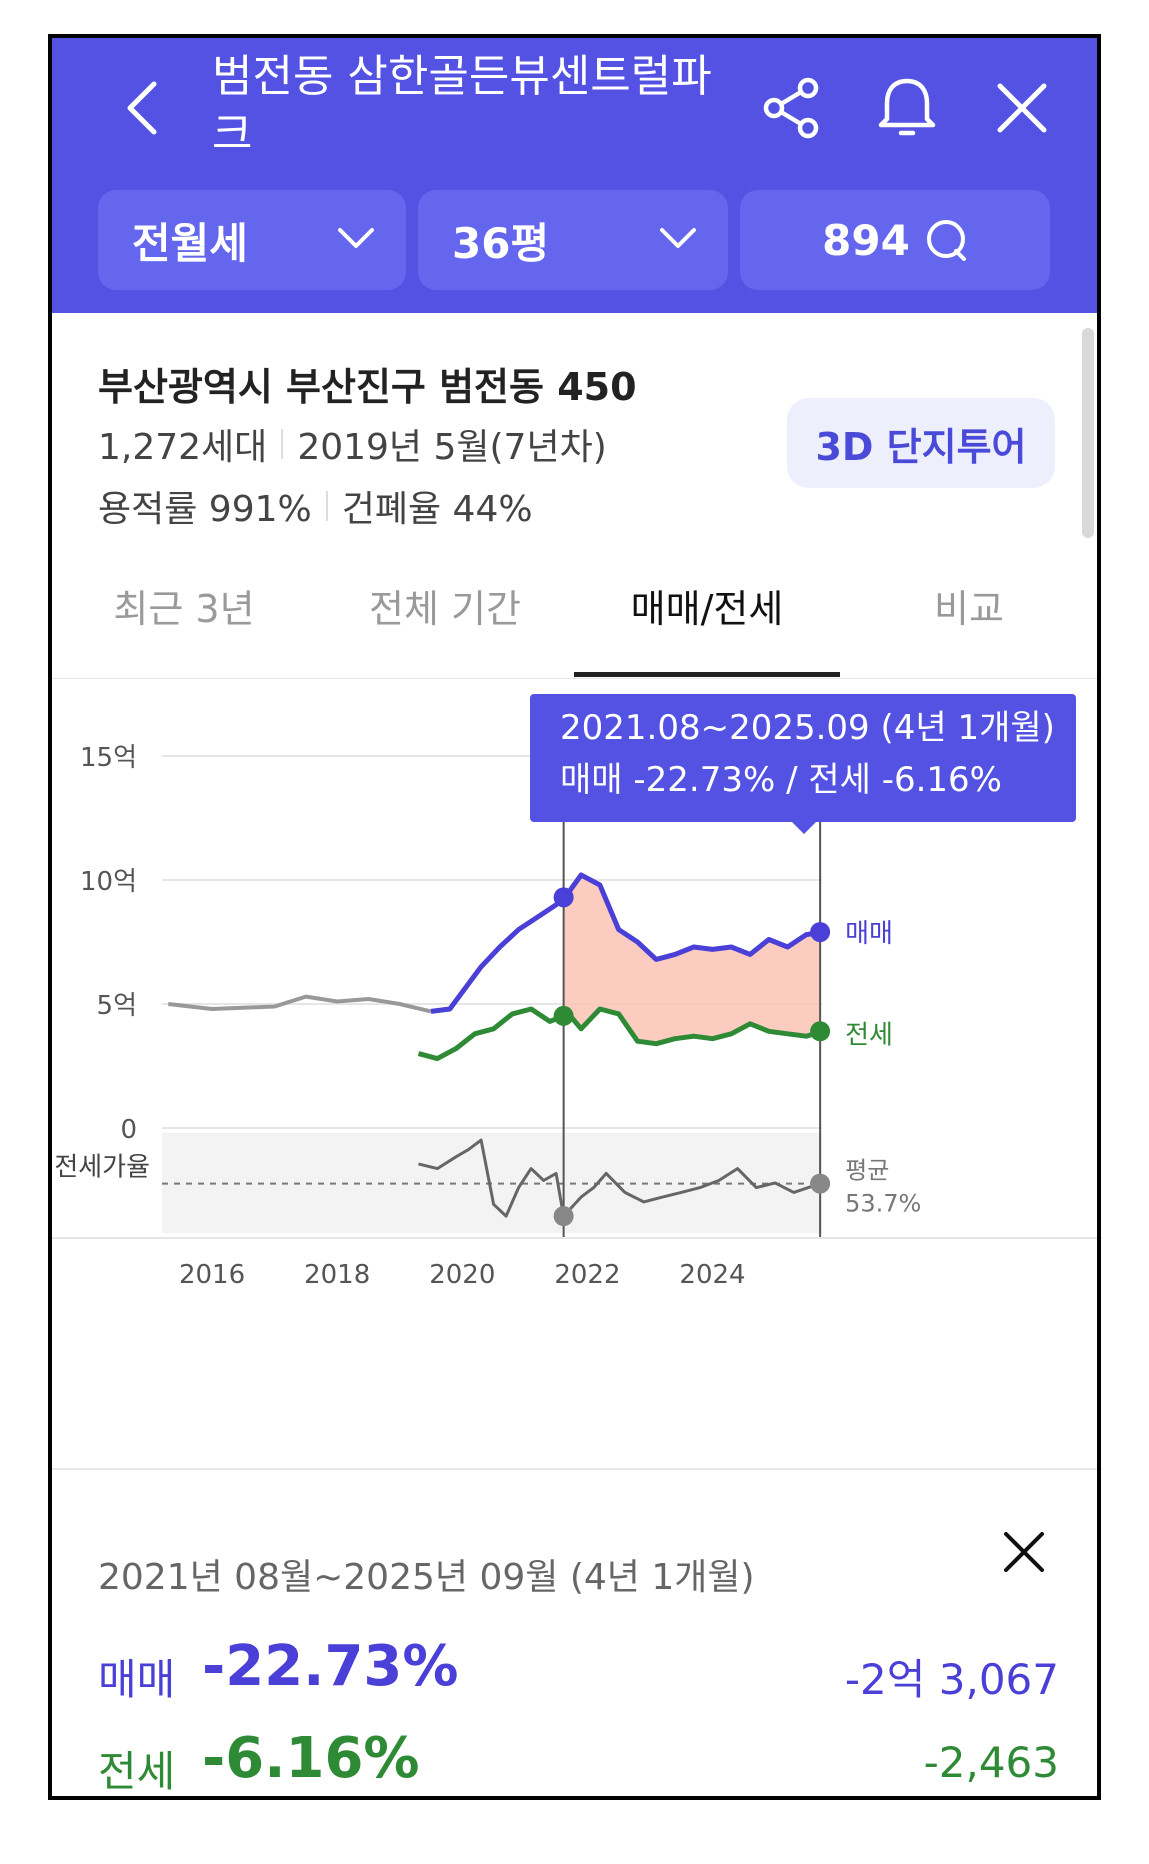 The image size is (1149, 1864). What do you see at coordinates (252, 240) in the screenshot?
I see `trade-type-dropdown: 전월세` at bounding box center [252, 240].